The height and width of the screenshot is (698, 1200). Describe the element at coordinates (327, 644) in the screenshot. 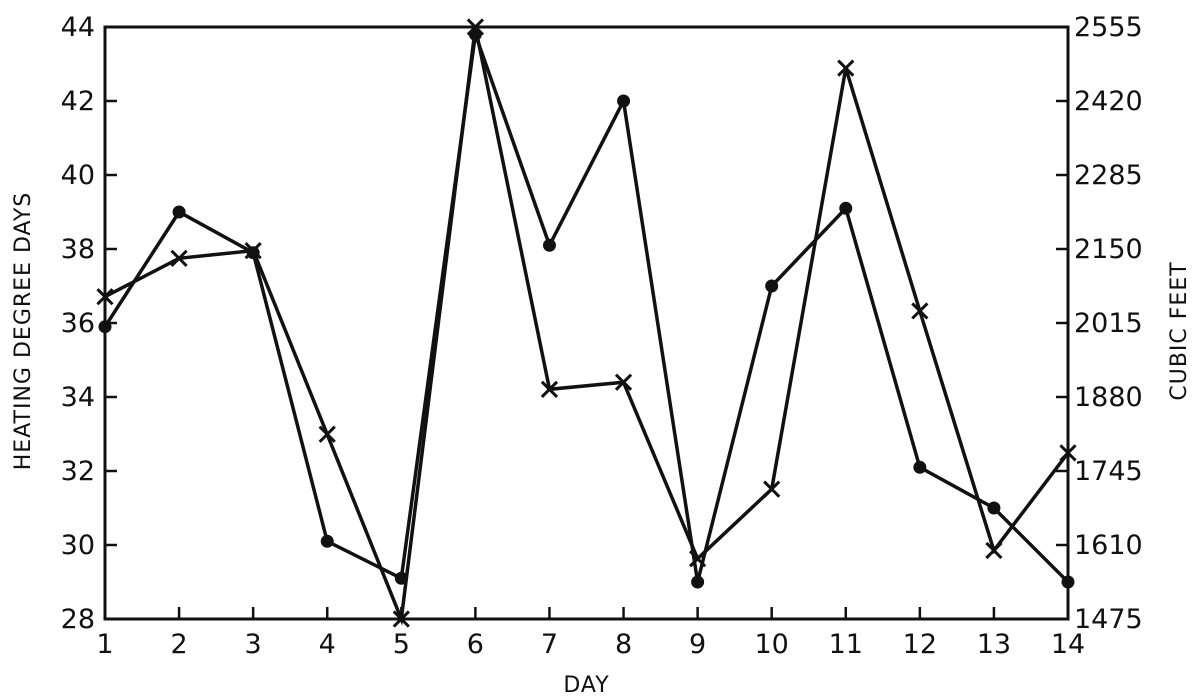

I see `x-tick-label: 4` at that location.